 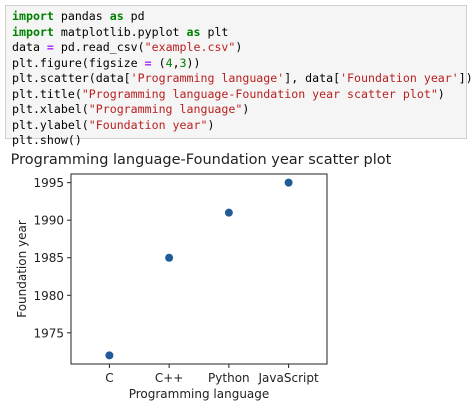 I want to click on code-token: pandas, so click(x=81, y=16).